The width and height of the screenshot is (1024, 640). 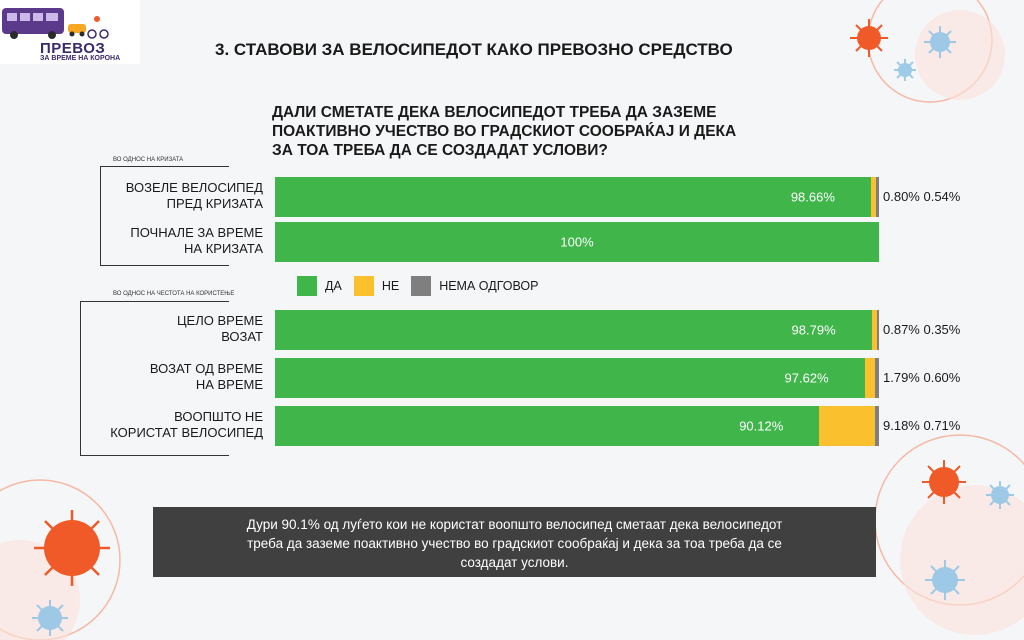 I want to click on legend-label: НЕ, so click(x=390, y=286).